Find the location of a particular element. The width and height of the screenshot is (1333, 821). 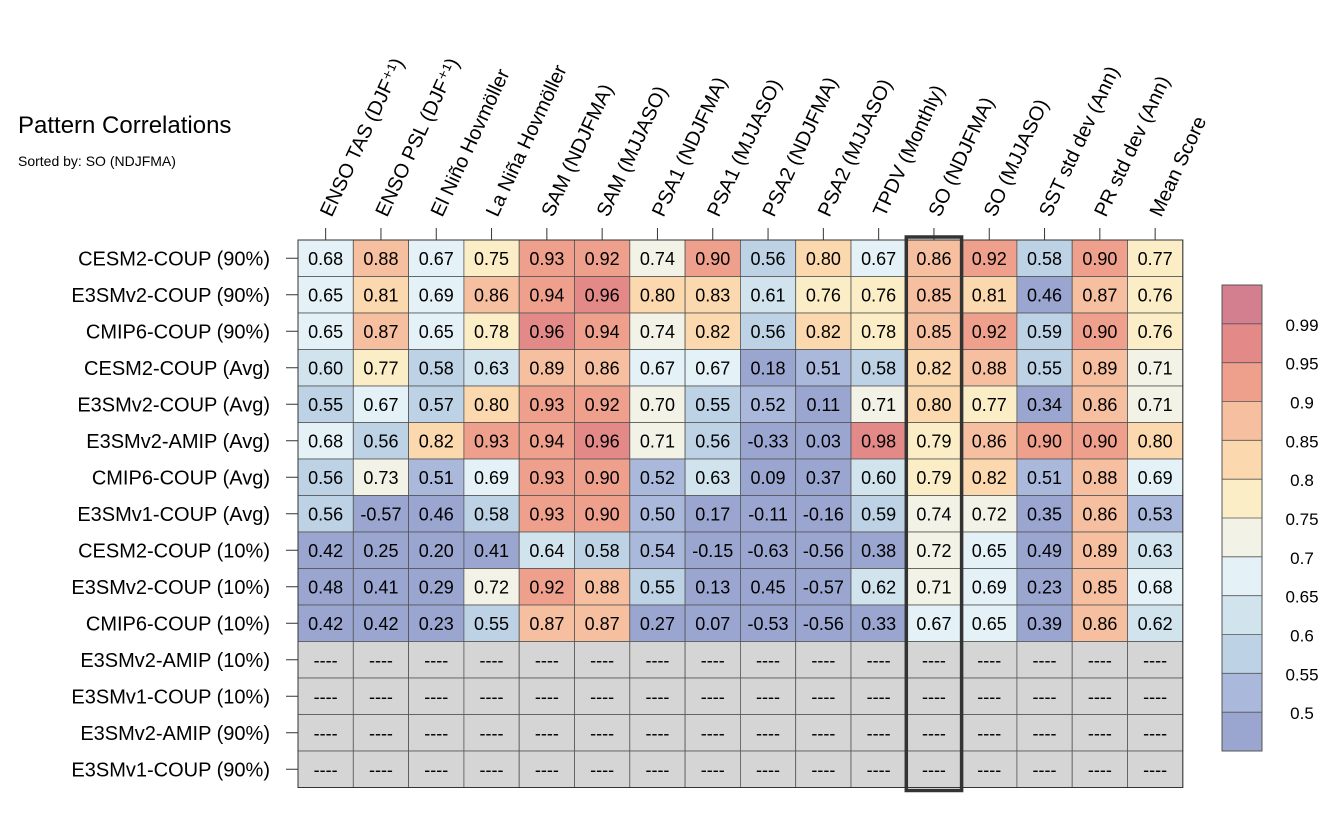

cell-value: 0.94 is located at coordinates (602, 332).